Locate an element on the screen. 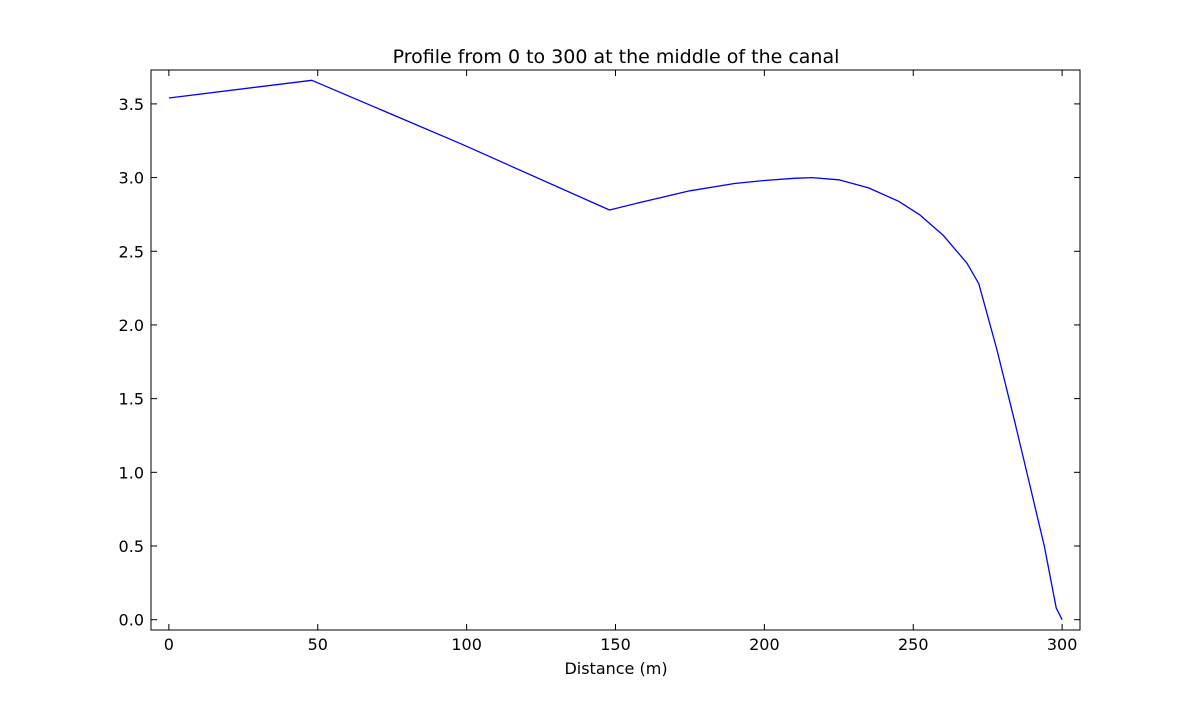  y-tick-label: 1.5 is located at coordinates (131, 399).